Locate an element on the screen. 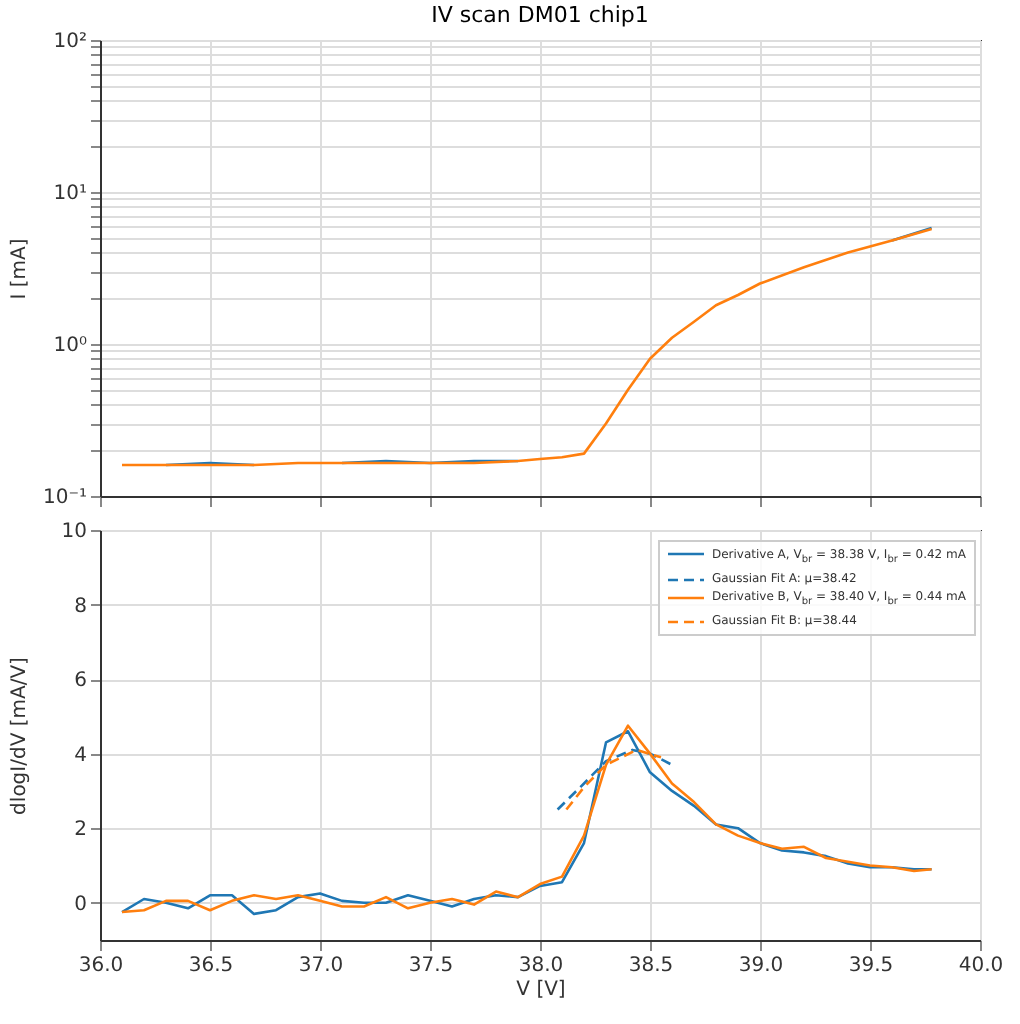 This screenshot has height=1024, width=1020. x-tick-label: 39.5 is located at coordinates (871, 966).